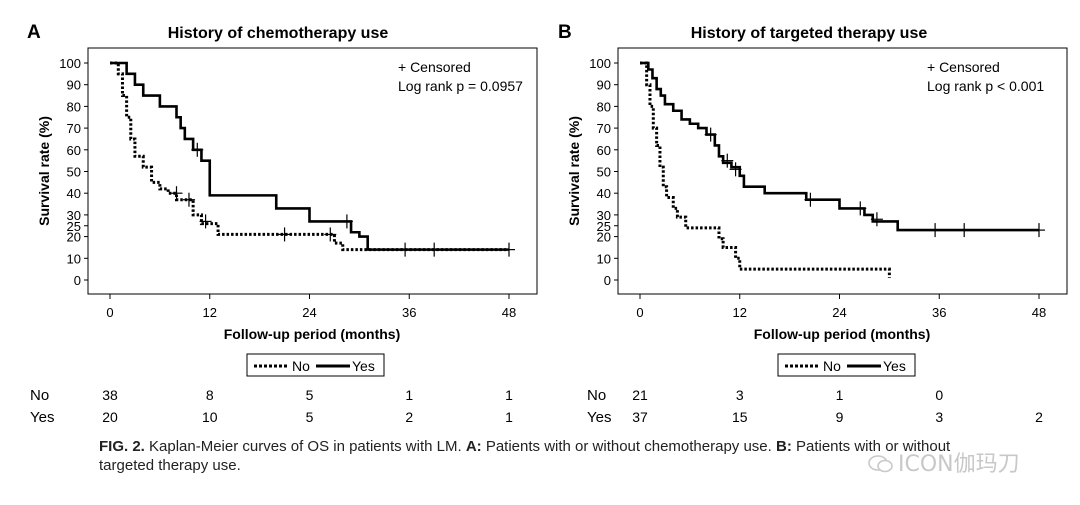  What do you see at coordinates (574, 171) in the screenshot?
I see `panel-b-y-axis-label: Survival rate (%)` at bounding box center [574, 171].